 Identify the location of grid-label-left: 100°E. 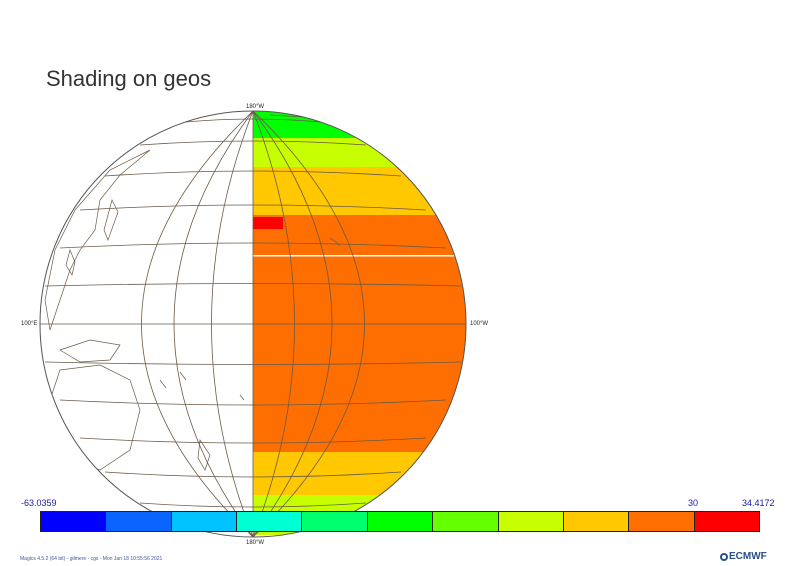
(29, 324).